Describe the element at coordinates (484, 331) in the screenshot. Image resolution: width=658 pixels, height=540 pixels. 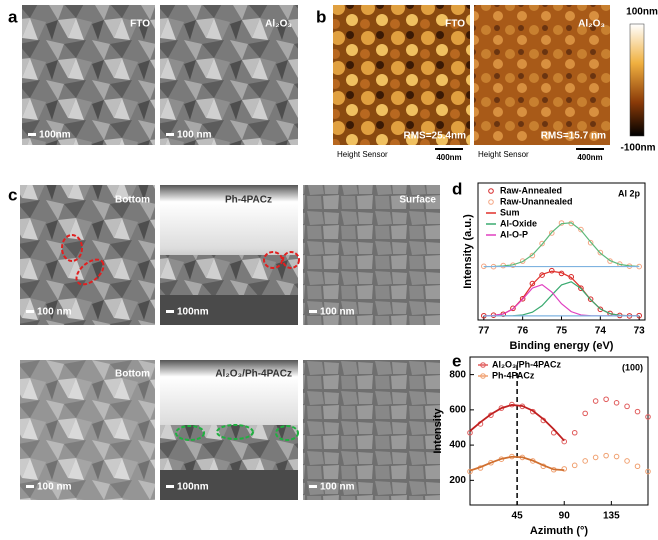
I see `x-tick-label: 77` at that location.